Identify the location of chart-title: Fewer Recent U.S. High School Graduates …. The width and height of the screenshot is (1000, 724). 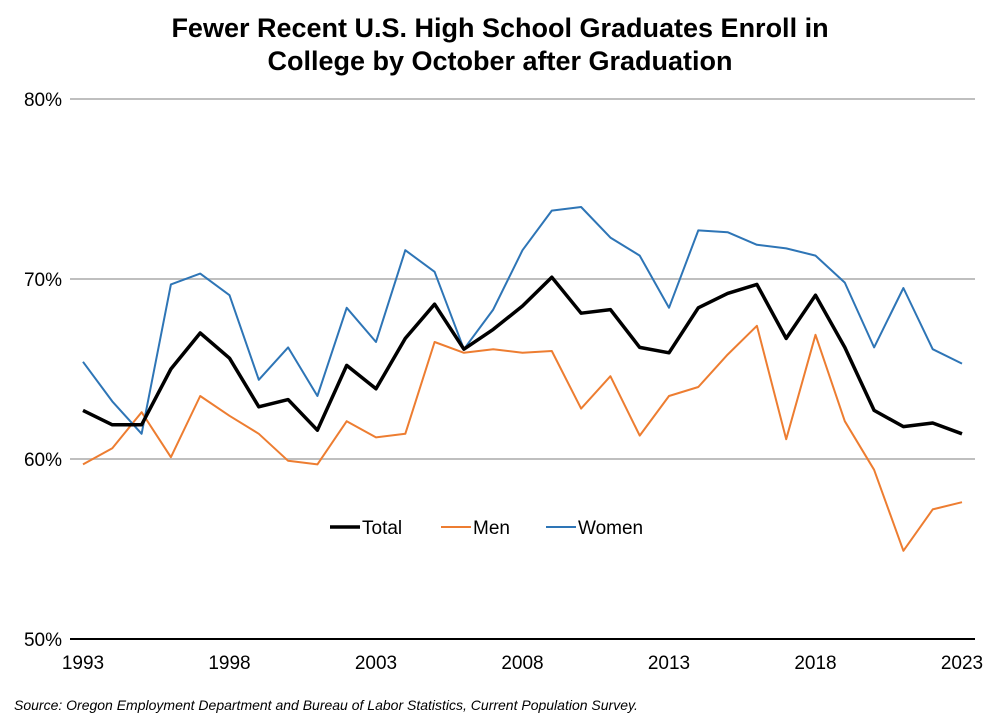
(500, 45).